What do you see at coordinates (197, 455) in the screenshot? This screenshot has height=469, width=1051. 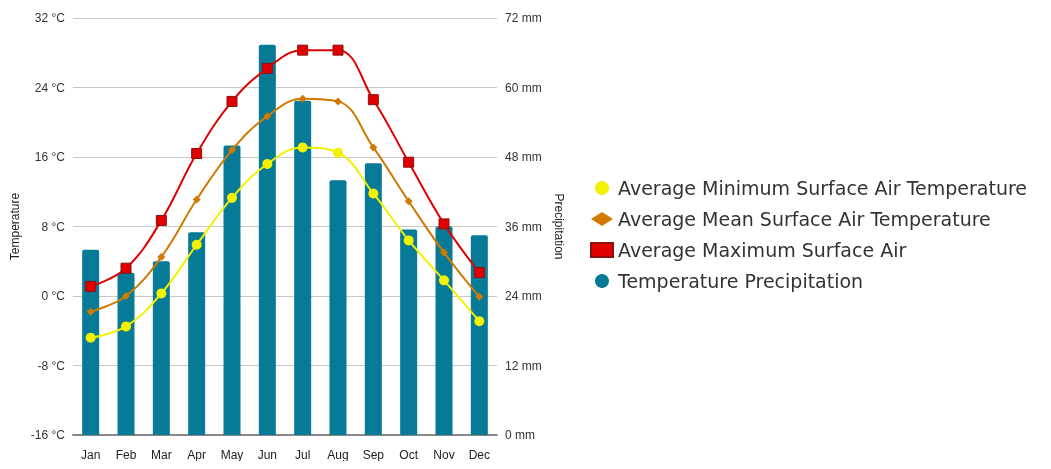 I see `x-tick-label: Apr` at bounding box center [197, 455].